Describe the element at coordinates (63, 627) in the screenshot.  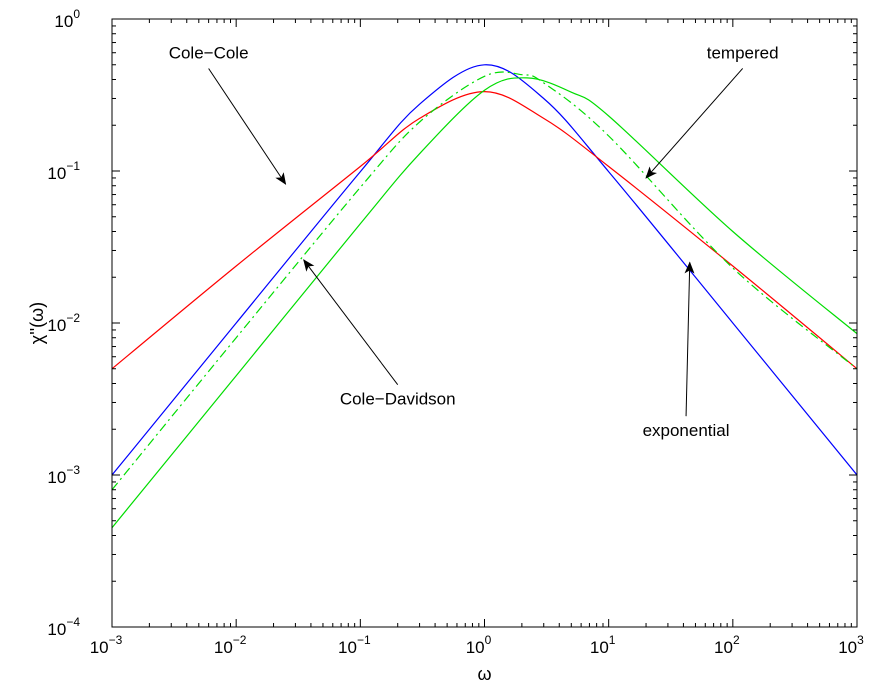
I see `y-tick-label: 10⁻⁴` at that location.